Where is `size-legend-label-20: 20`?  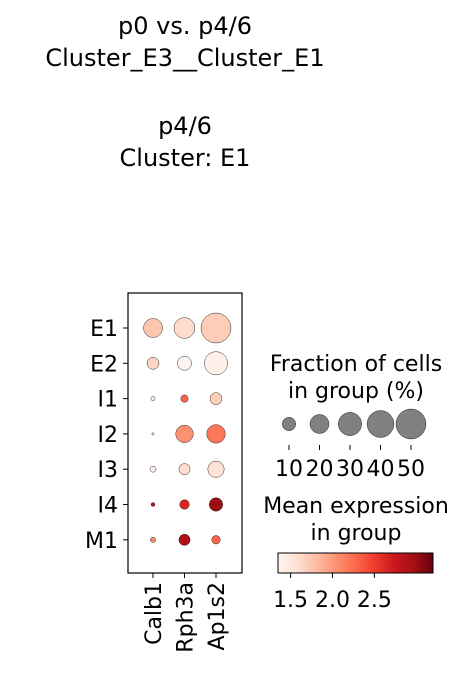
size-legend-label-20: 20 is located at coordinates (320, 469).